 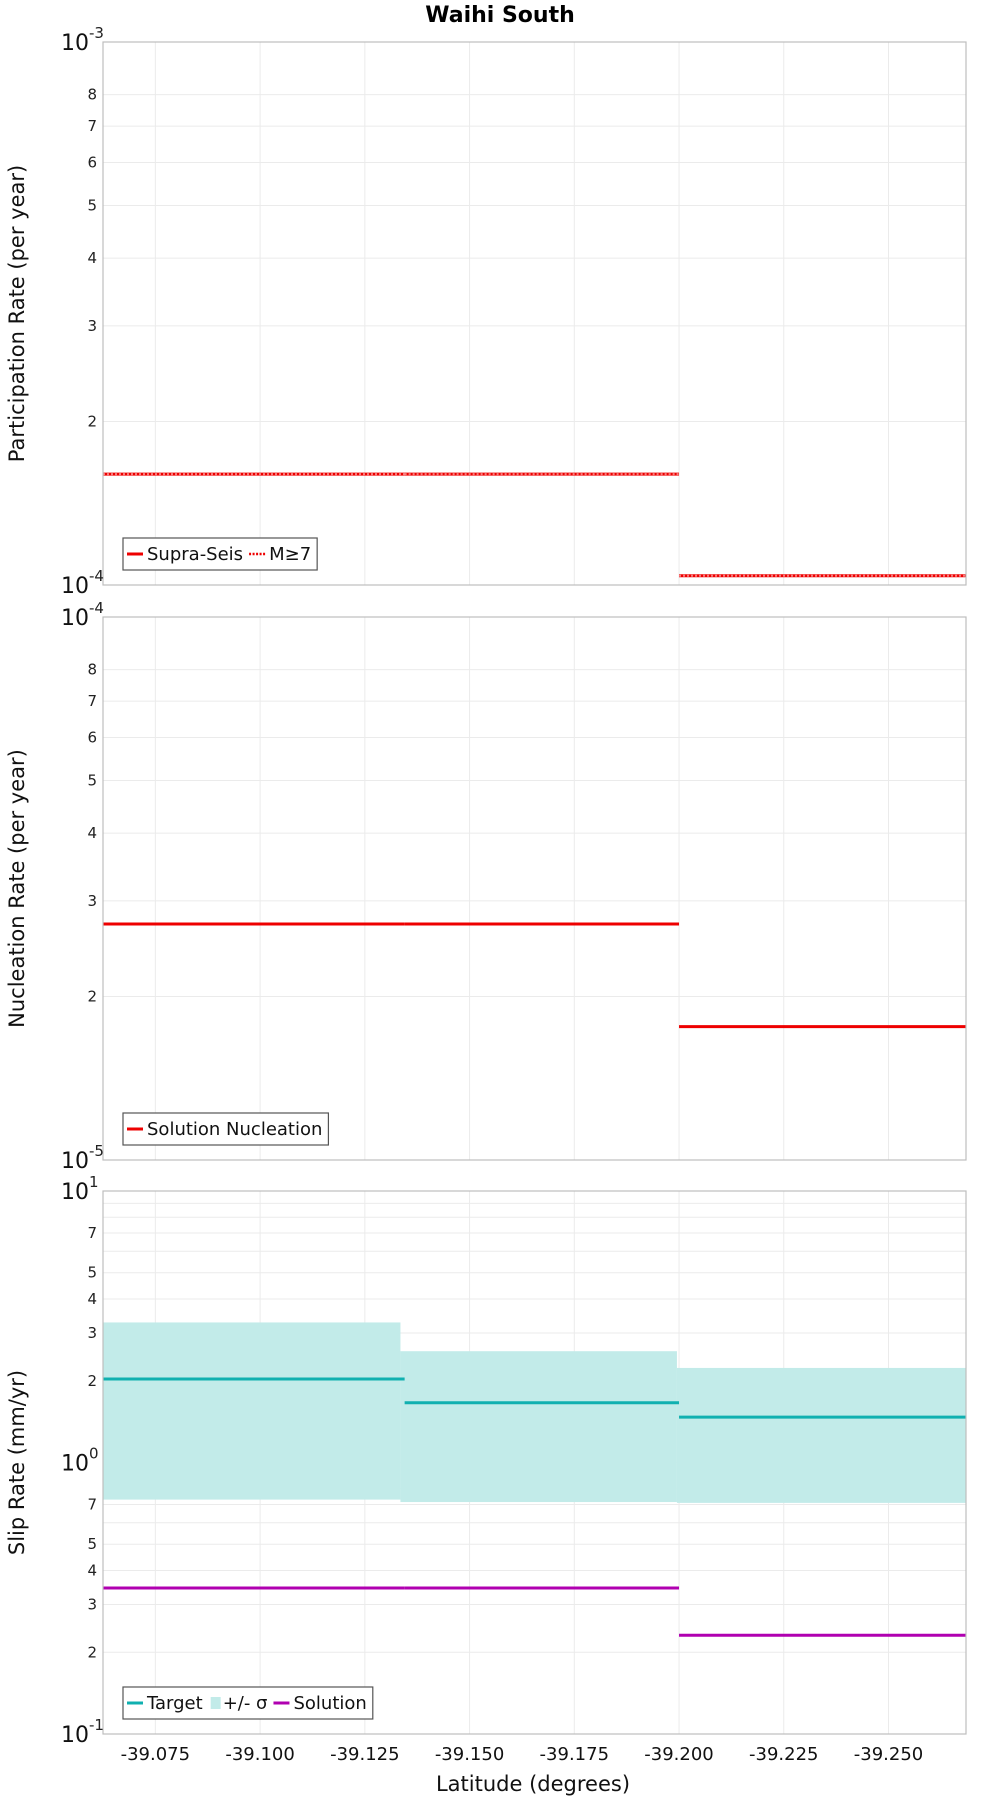 I want to click on legend-swatch, so click(x=215, y=1703).